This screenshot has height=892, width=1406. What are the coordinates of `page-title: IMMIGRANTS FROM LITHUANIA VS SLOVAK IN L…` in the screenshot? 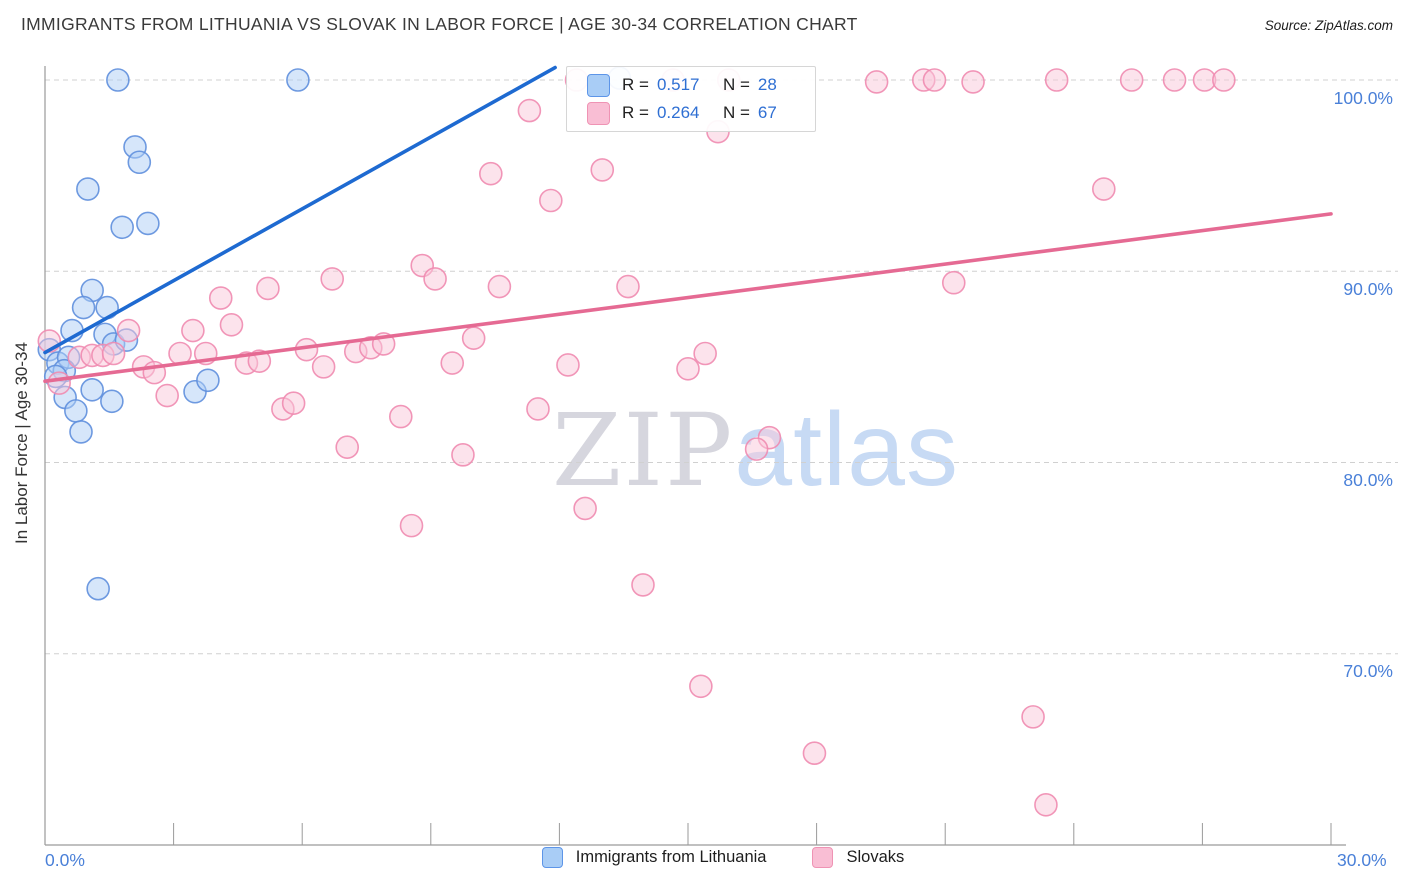 It's located at (439, 24).